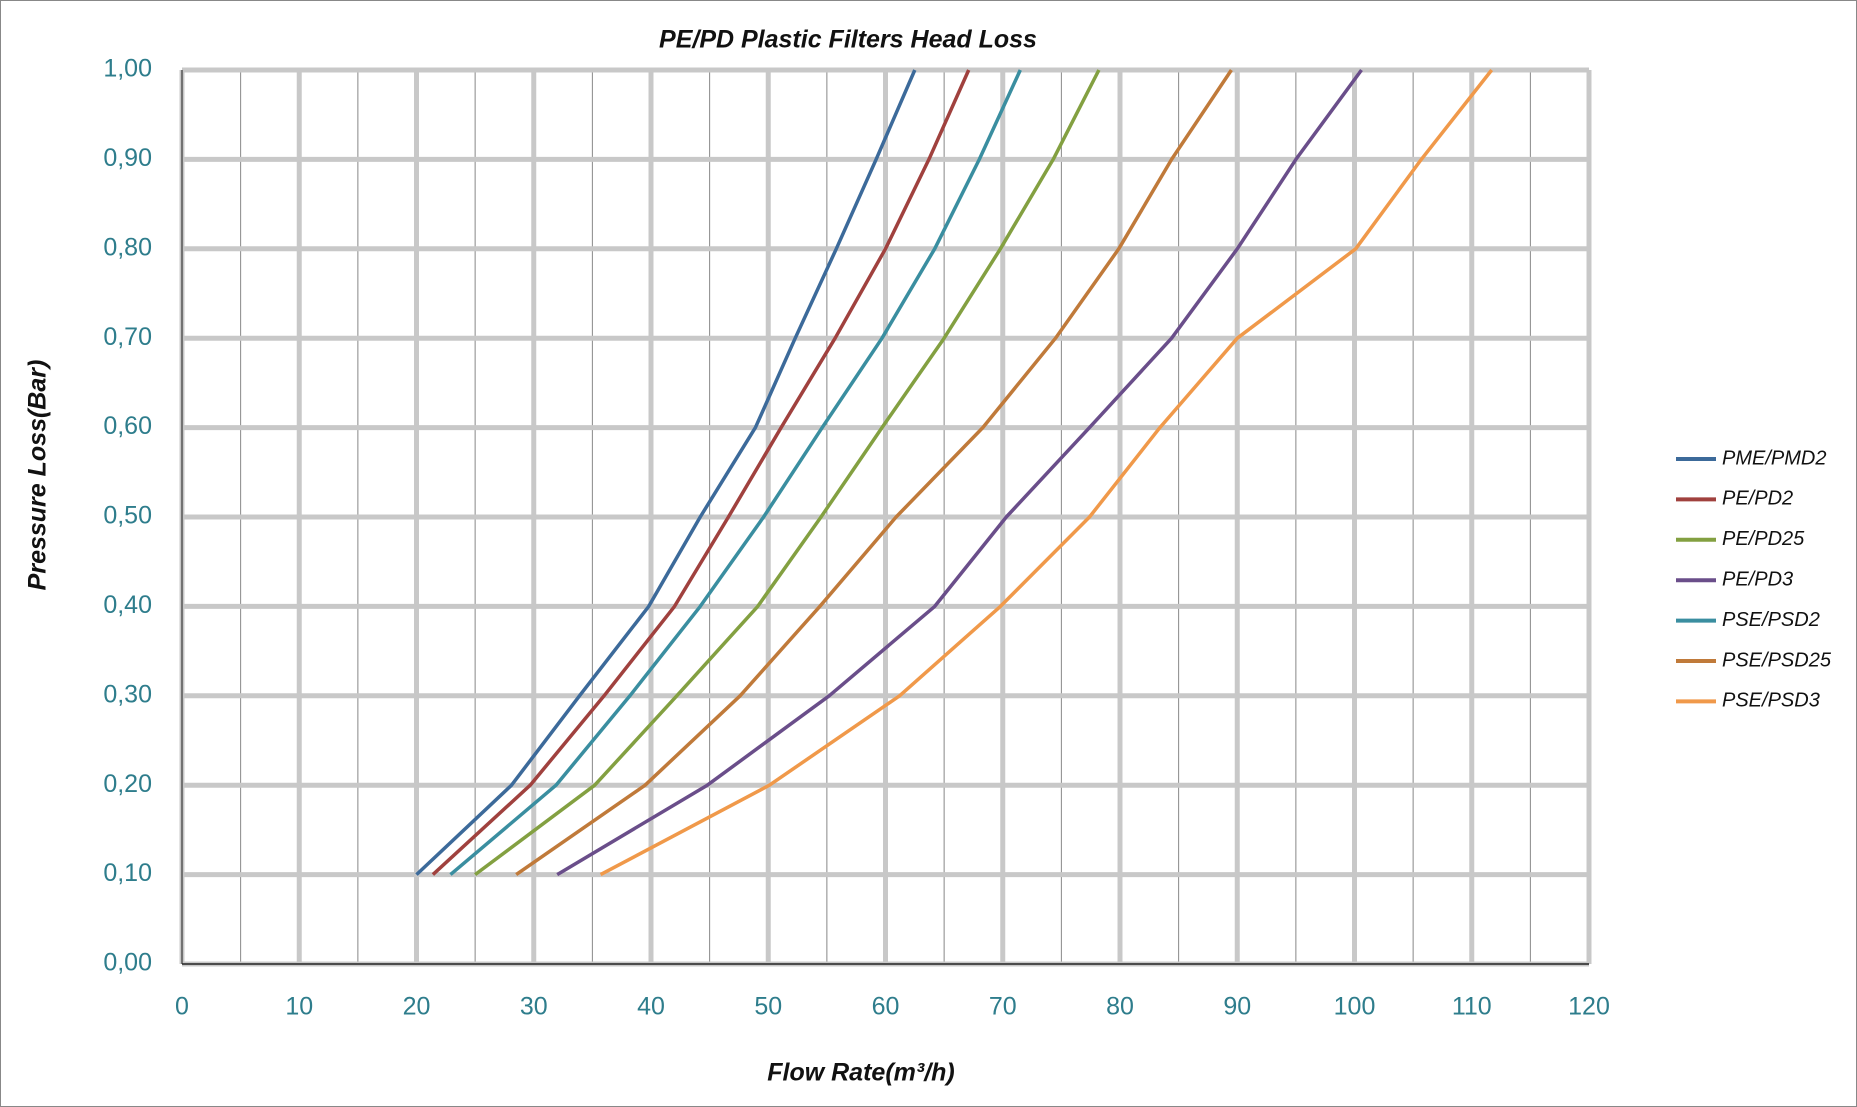  I want to click on legend-label: PSE/PSD25, so click(1777, 660).